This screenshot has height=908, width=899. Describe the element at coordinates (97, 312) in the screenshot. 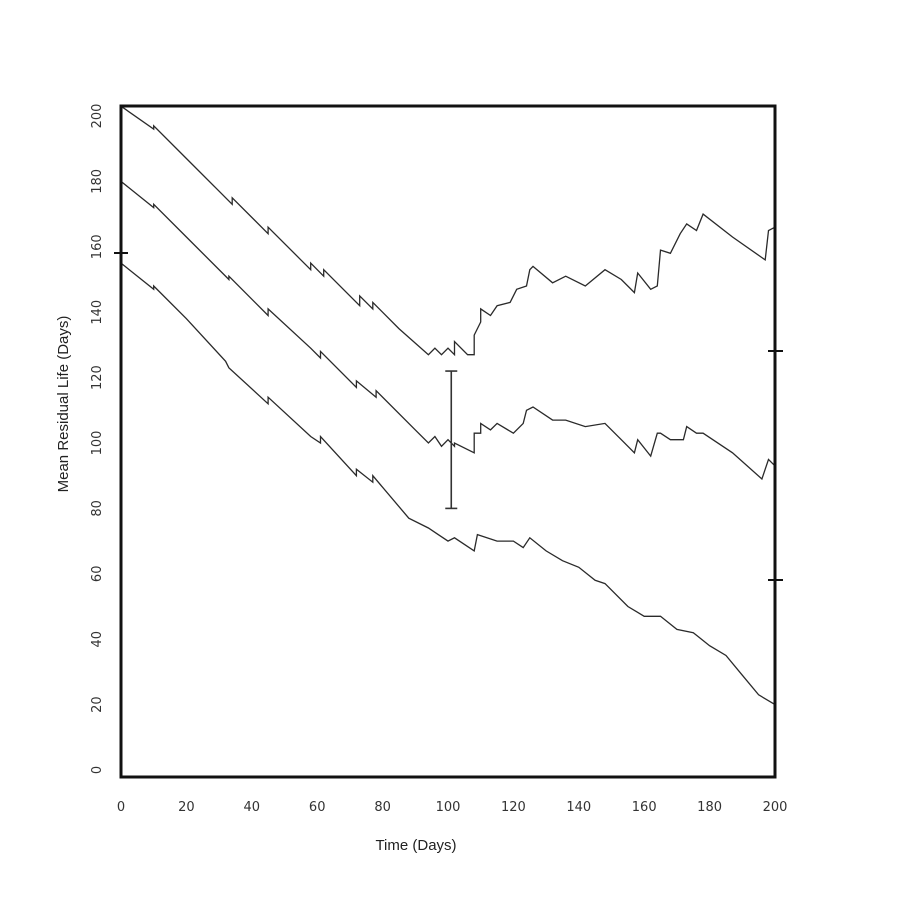

I see `y-tick-label: 140` at that location.